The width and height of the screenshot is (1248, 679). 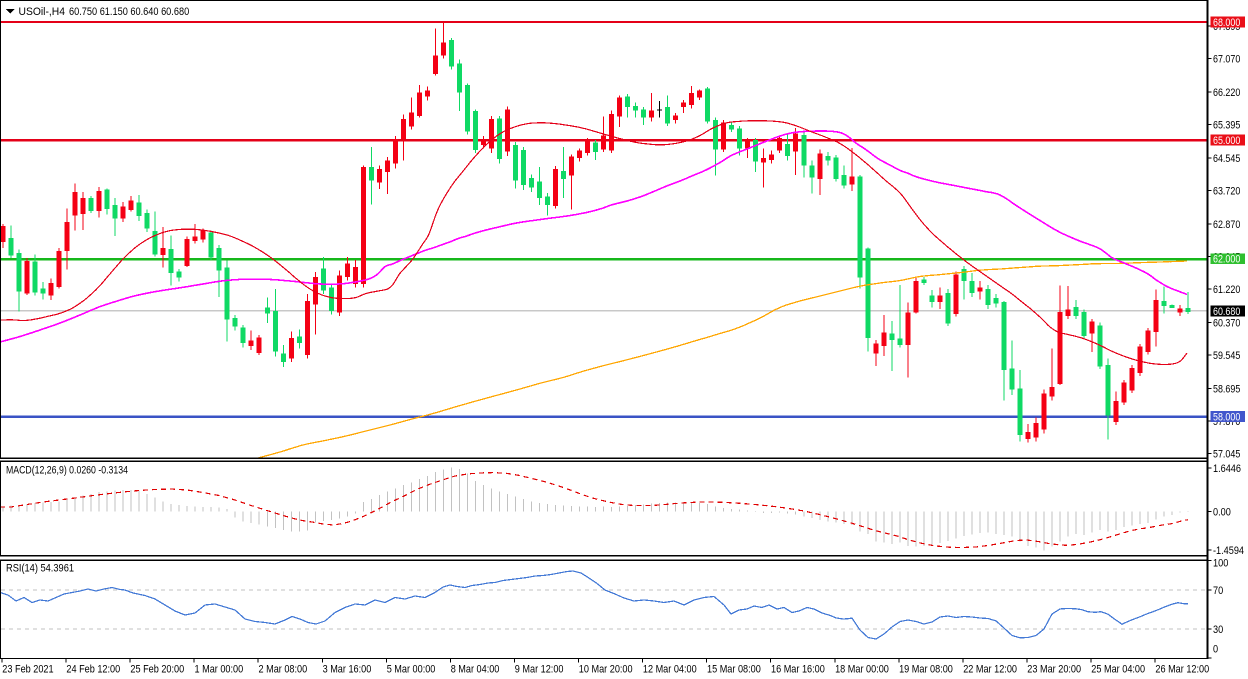 I want to click on svg-text: 10 Mar 20:00, so click(x=606, y=669).